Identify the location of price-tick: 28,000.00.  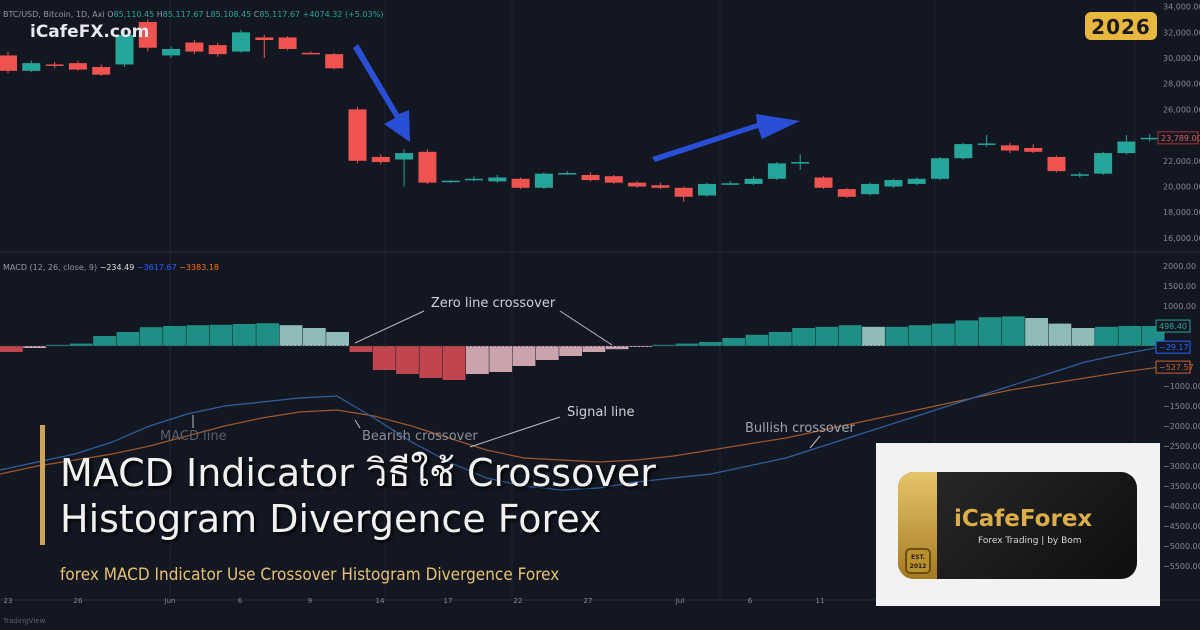
(1181, 84).